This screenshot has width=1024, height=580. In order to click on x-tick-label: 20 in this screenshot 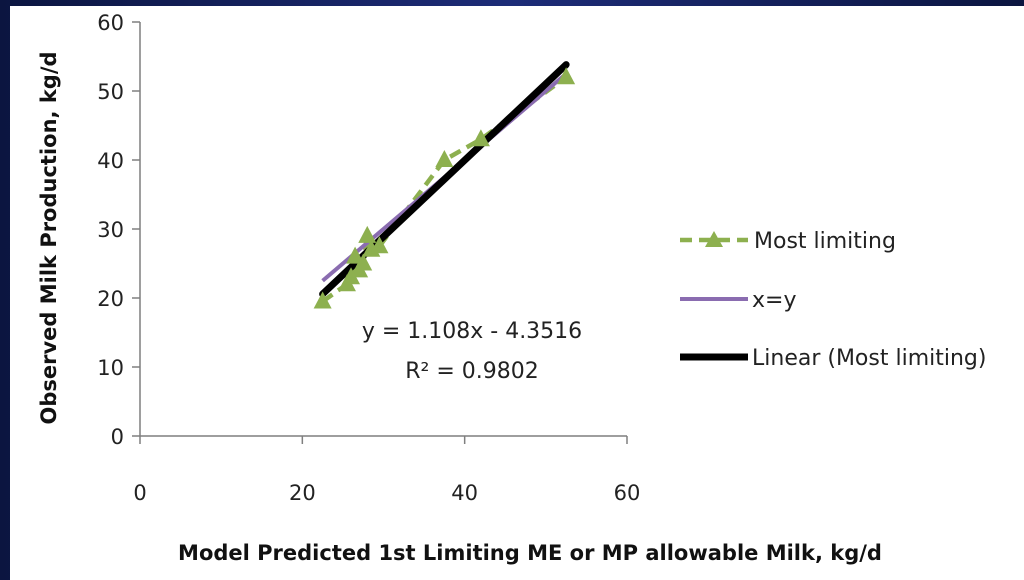, I will do `click(302, 493)`.